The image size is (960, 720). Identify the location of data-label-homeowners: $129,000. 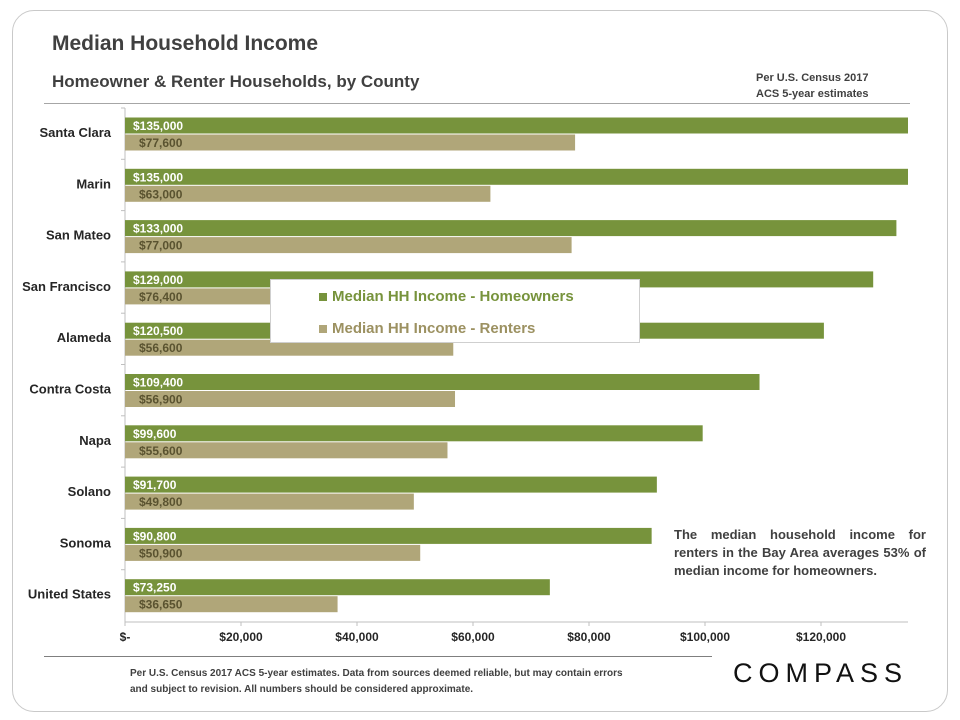
(158, 280).